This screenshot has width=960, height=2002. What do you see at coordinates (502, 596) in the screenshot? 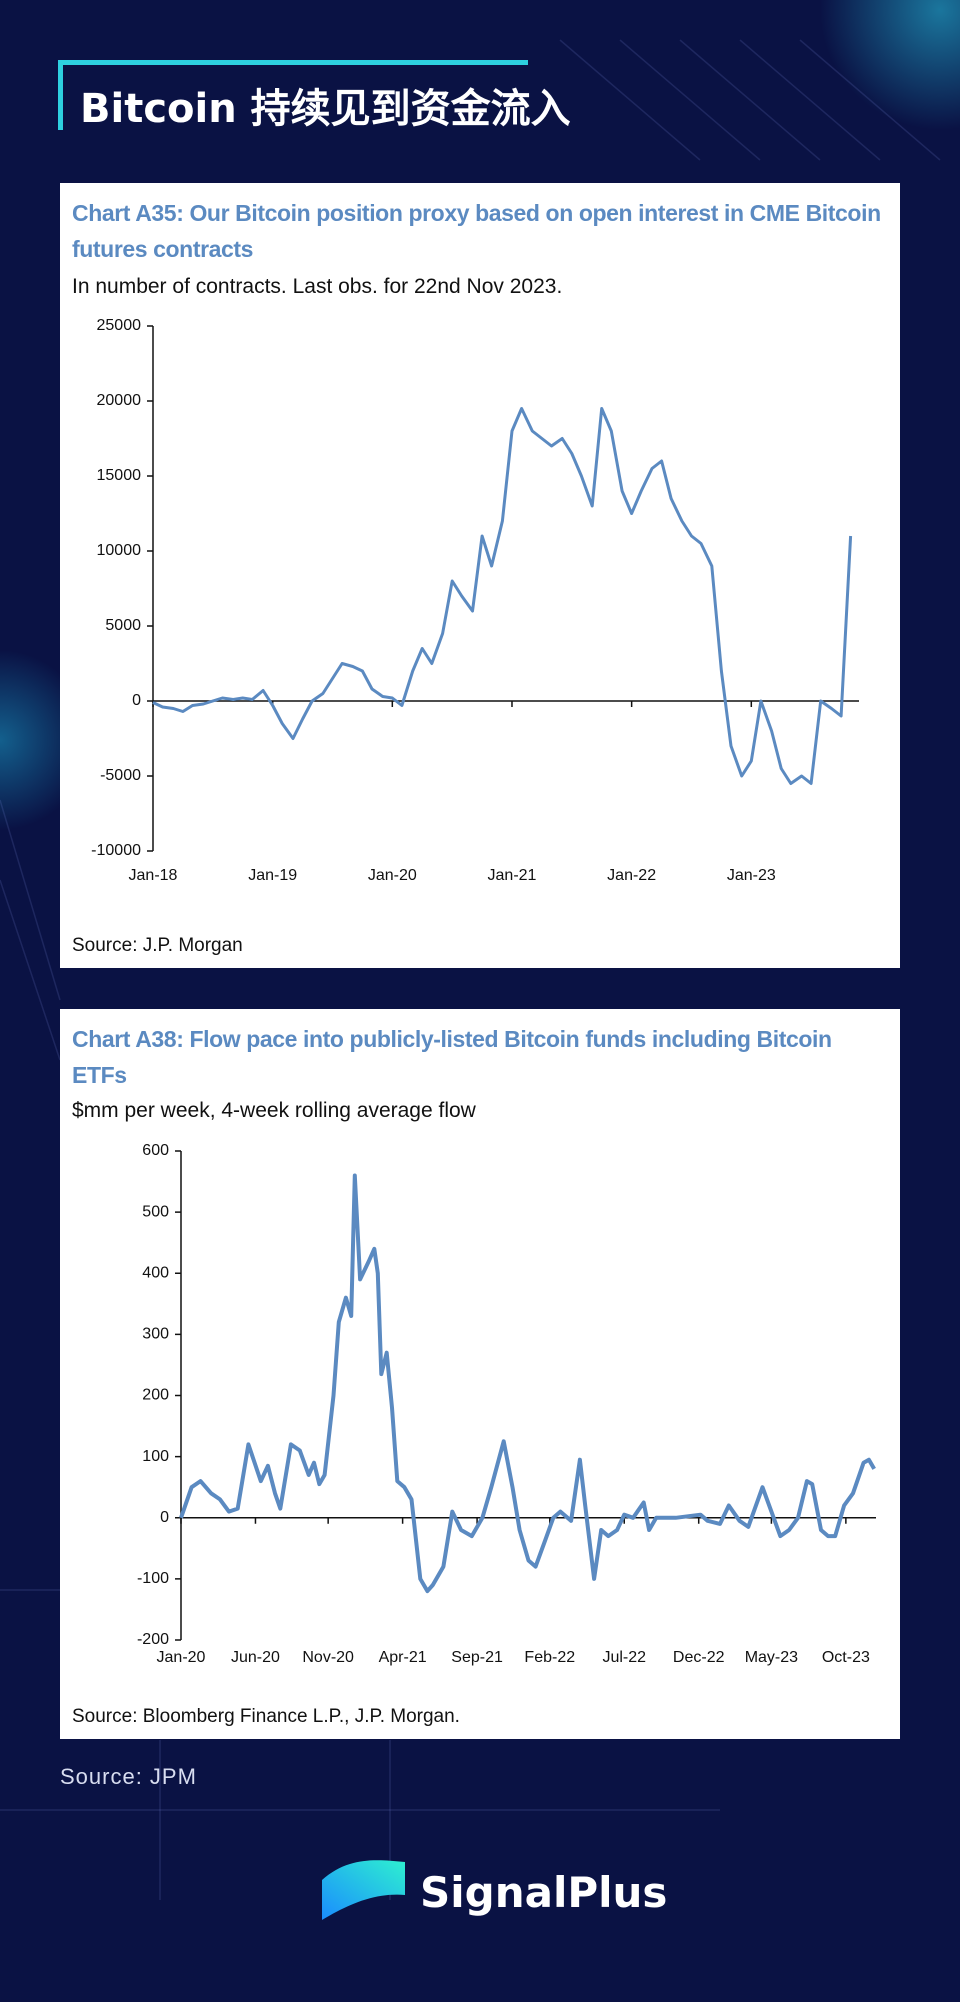
I see `line-series` at bounding box center [502, 596].